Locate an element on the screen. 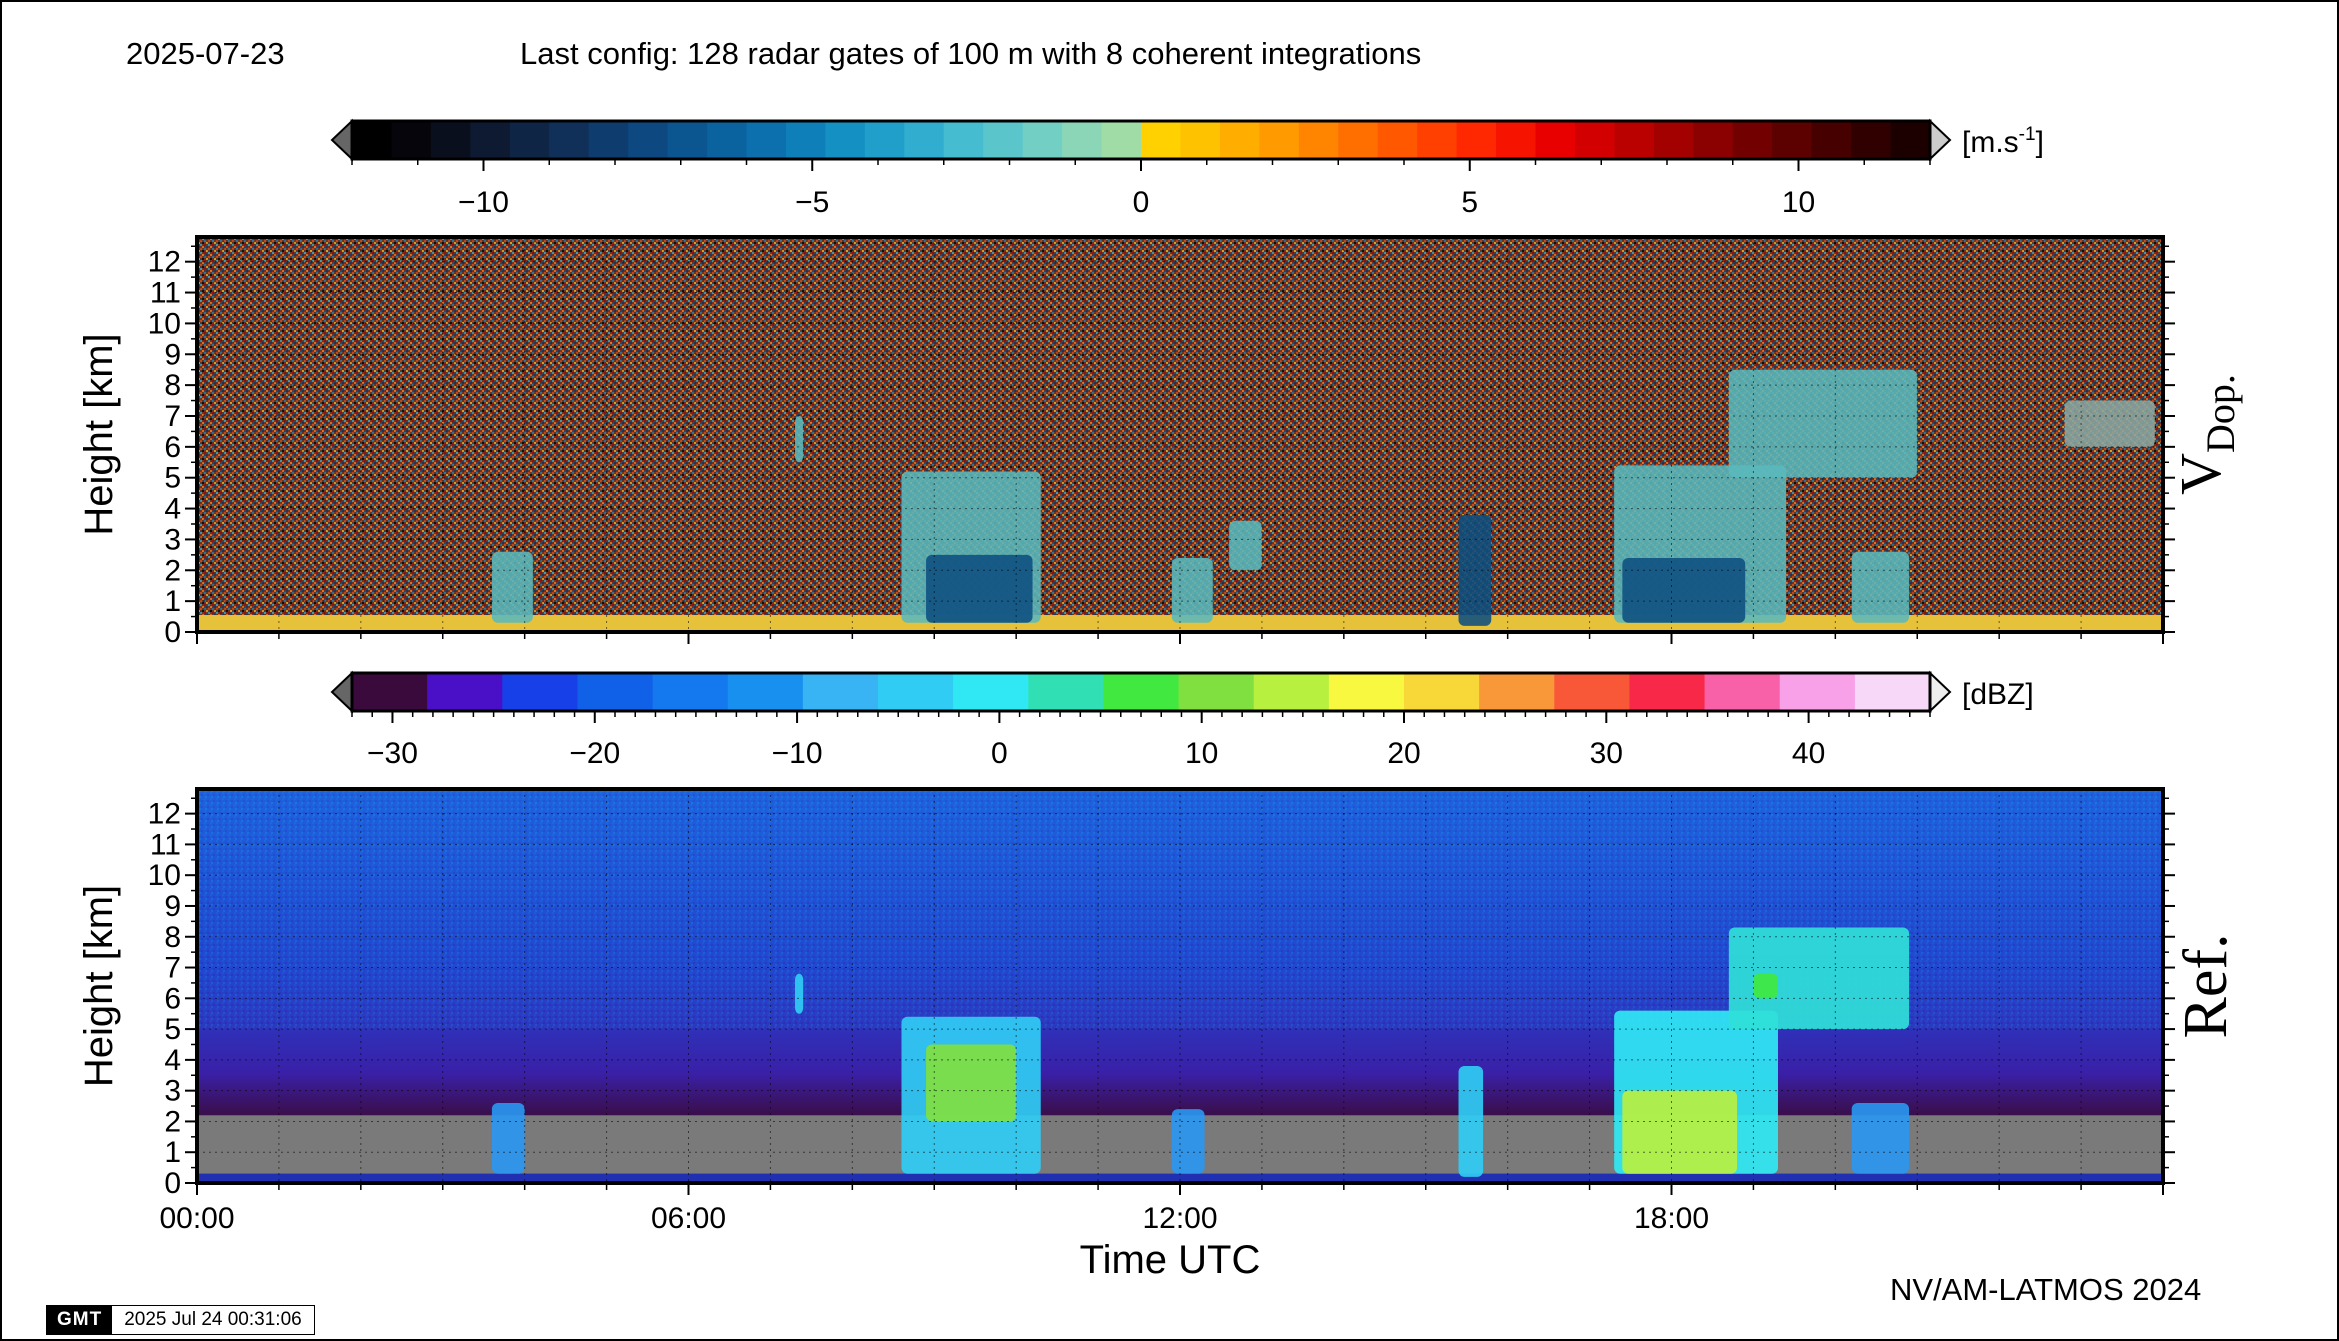 This screenshot has height=1341, width=2339. panel-label: Ref. is located at coordinates (2206, 985).